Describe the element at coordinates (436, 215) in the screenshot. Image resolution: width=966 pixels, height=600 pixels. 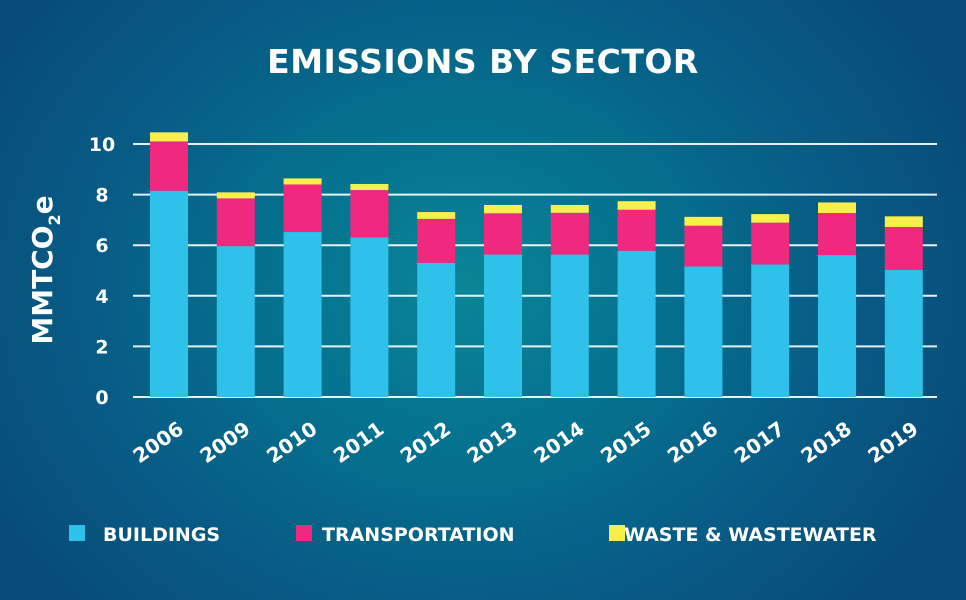
I see `bar-waste-wastewater-2012` at that location.